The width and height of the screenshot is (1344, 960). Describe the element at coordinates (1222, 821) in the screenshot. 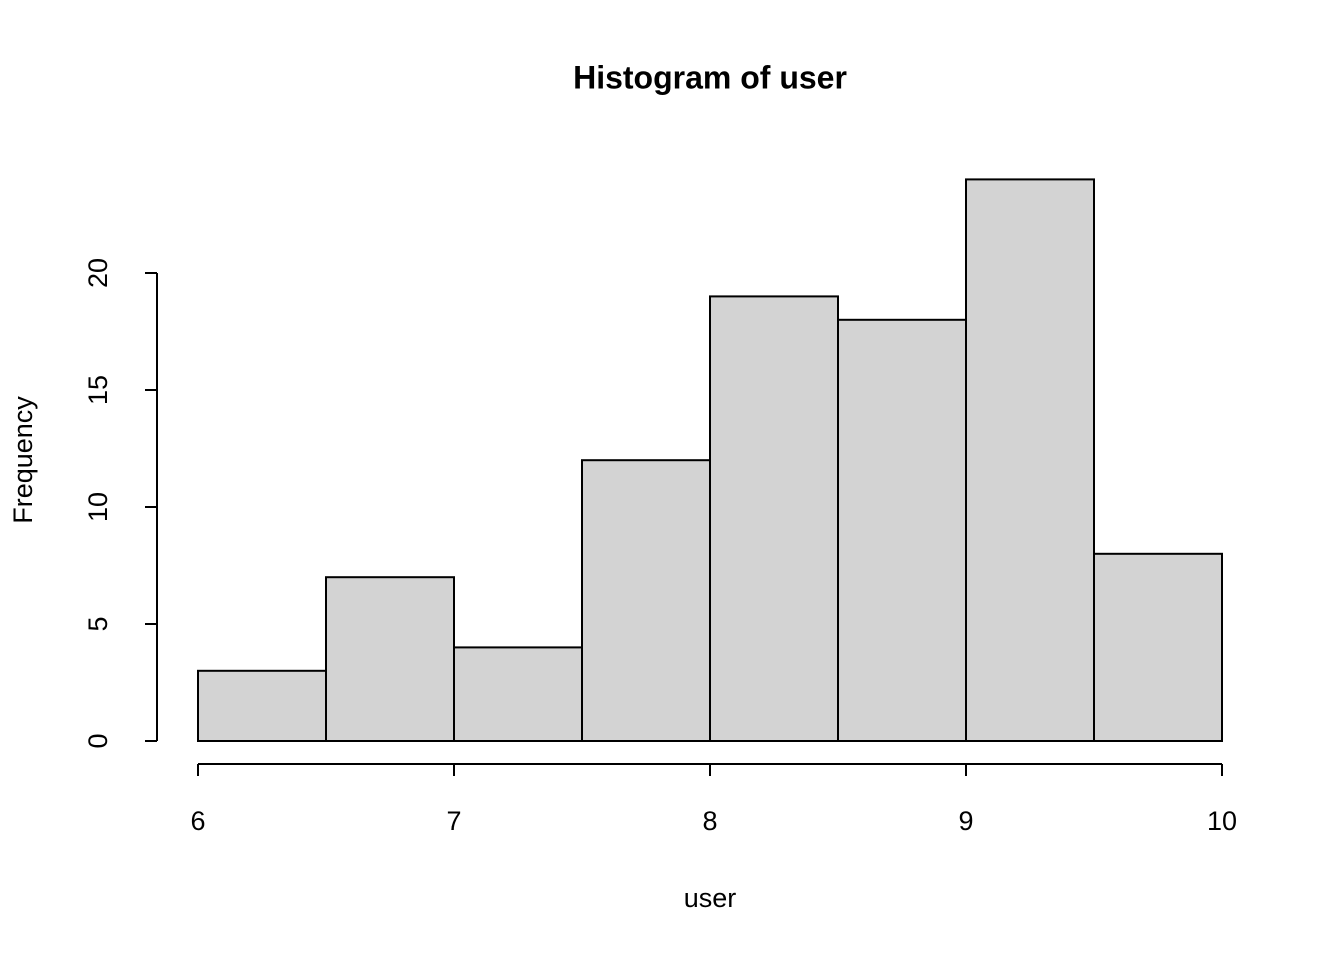

I see `x-tick-label: 10` at that location.